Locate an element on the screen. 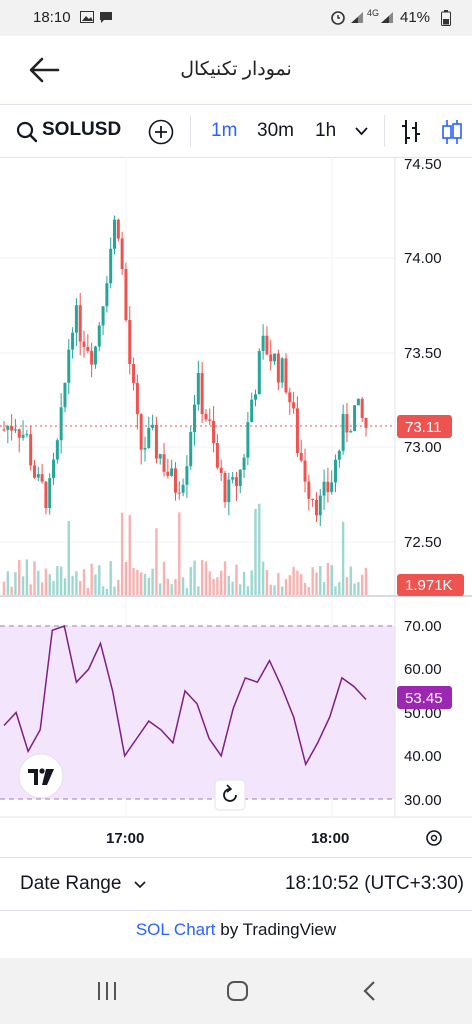 The height and width of the screenshot is (1024, 472). timezone-clock: 18:10:52 (UTC+3:30) is located at coordinates (374, 883).